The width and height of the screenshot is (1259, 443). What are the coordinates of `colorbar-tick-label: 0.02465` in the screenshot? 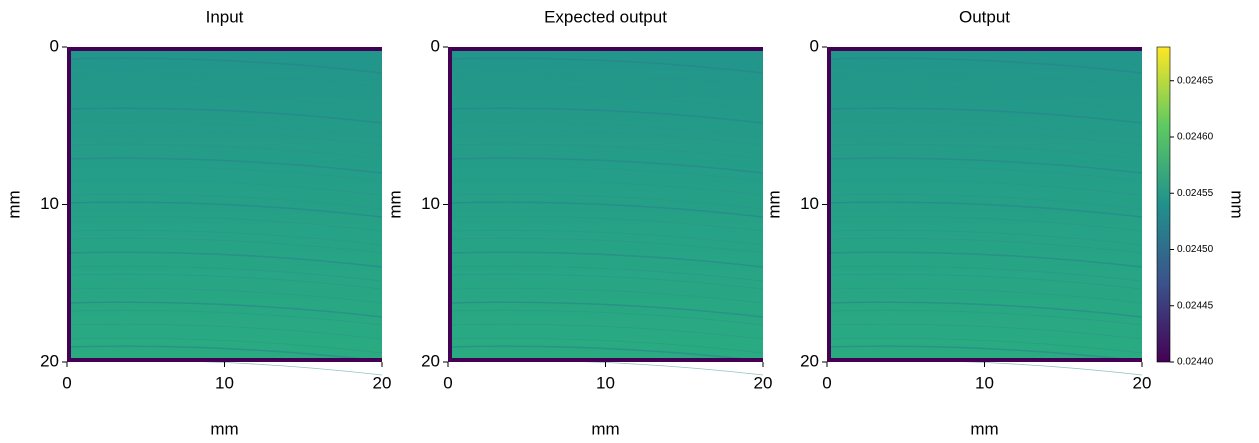 It's located at (1195, 80).